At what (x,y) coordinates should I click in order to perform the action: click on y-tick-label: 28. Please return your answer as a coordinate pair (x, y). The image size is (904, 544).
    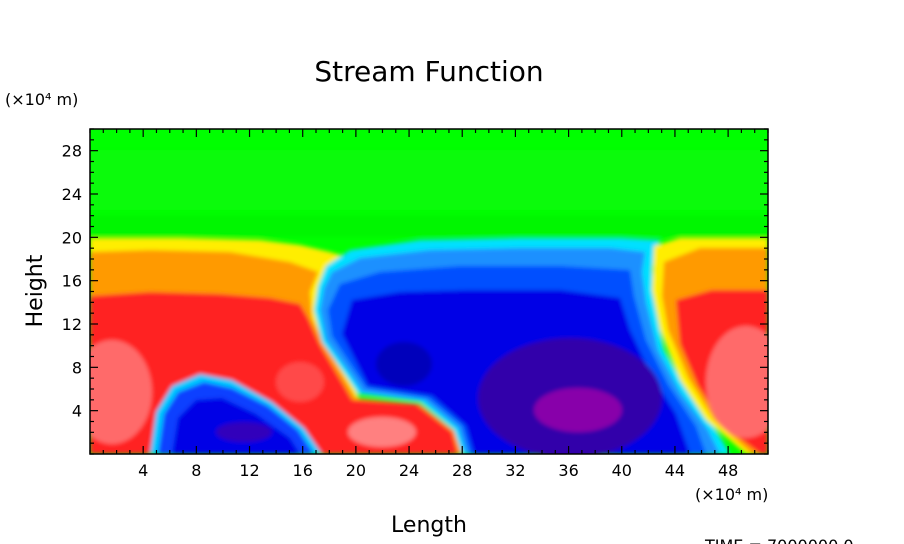
    Looking at the image, I should click on (72, 151).